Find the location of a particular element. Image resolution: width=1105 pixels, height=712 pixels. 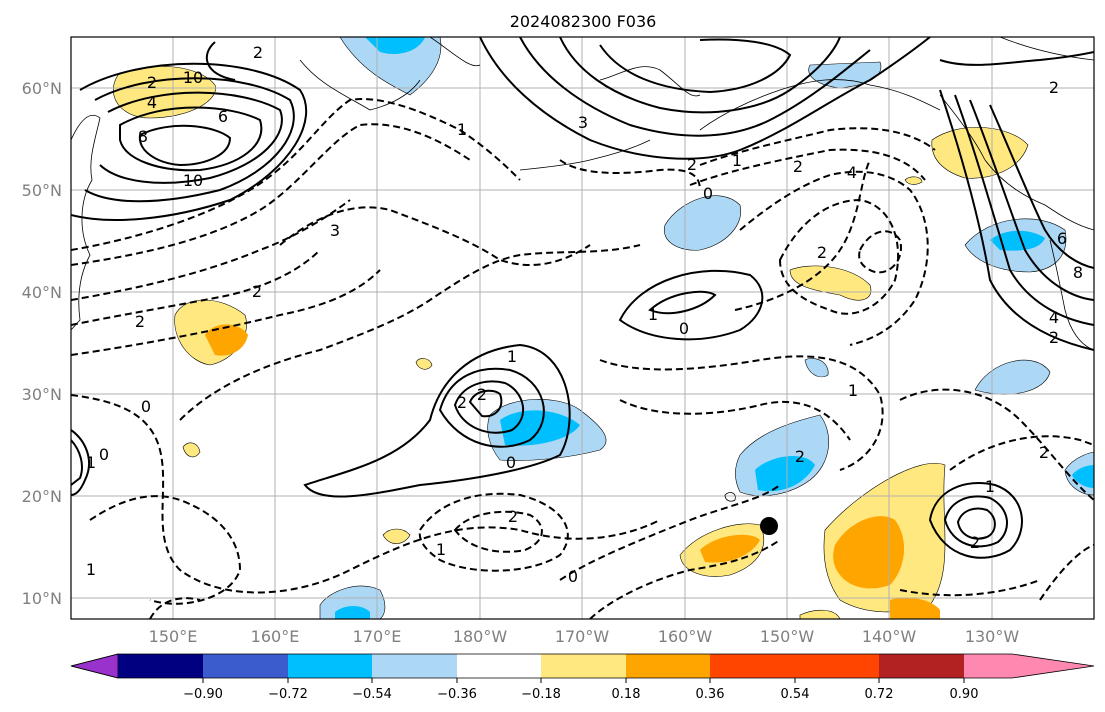

lon-label: 130°W is located at coordinates (992, 636).